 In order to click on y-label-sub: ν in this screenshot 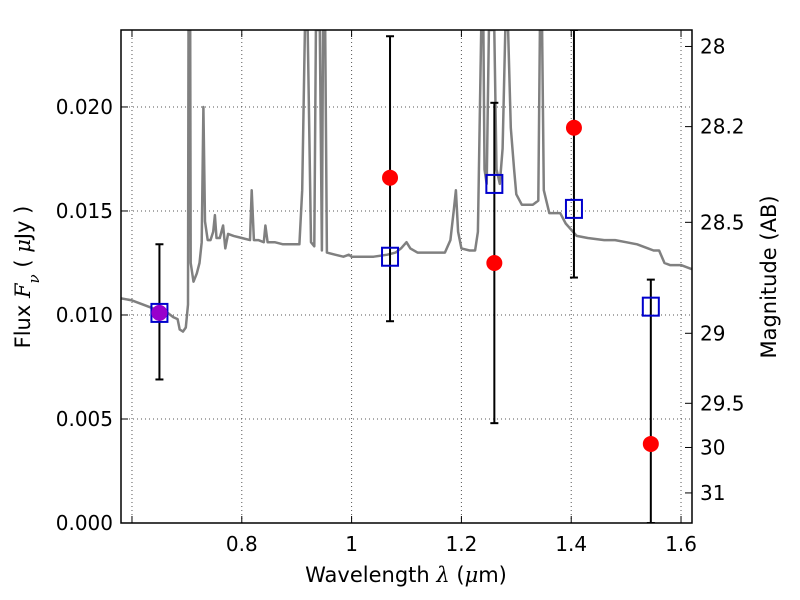, I will do `click(34, 278)`.